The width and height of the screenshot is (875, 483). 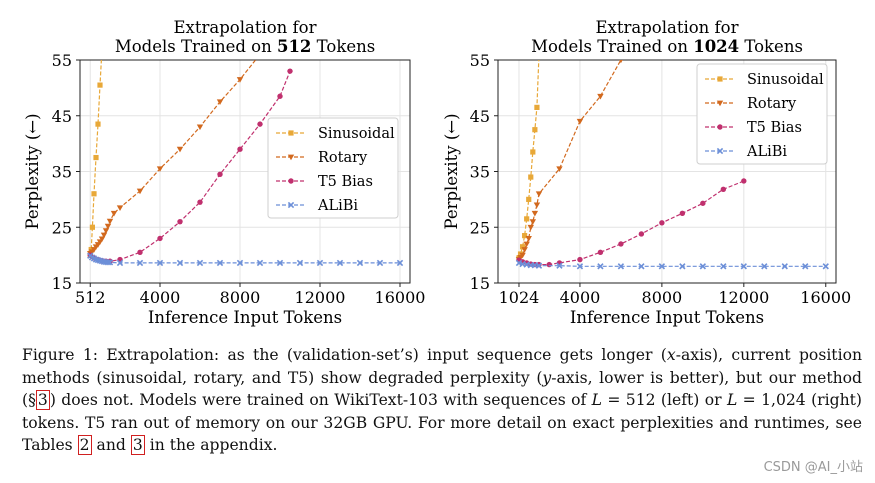 I want to click on y-tick-label: 35, so click(x=62, y=172).